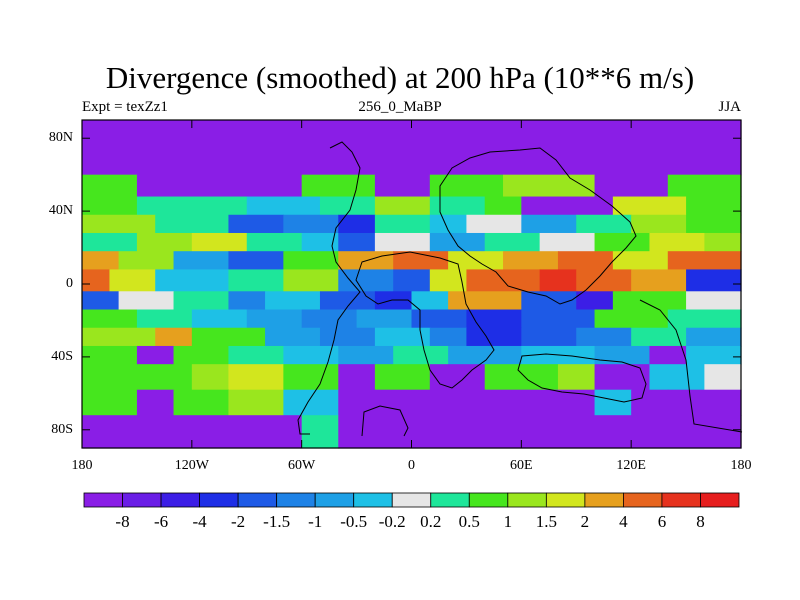  What do you see at coordinates (585, 521) in the screenshot?
I see `colorbar-label: 2` at bounding box center [585, 521].